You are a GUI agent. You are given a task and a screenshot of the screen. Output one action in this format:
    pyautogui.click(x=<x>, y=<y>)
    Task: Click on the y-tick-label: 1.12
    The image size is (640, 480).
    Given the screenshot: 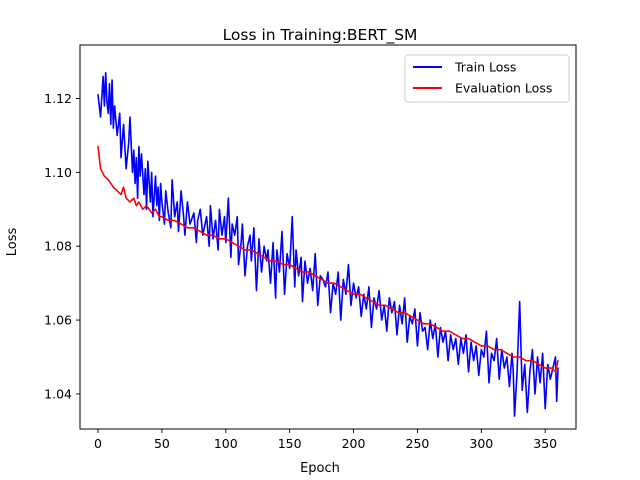 What is the action you would take?
    pyautogui.click(x=58, y=98)
    